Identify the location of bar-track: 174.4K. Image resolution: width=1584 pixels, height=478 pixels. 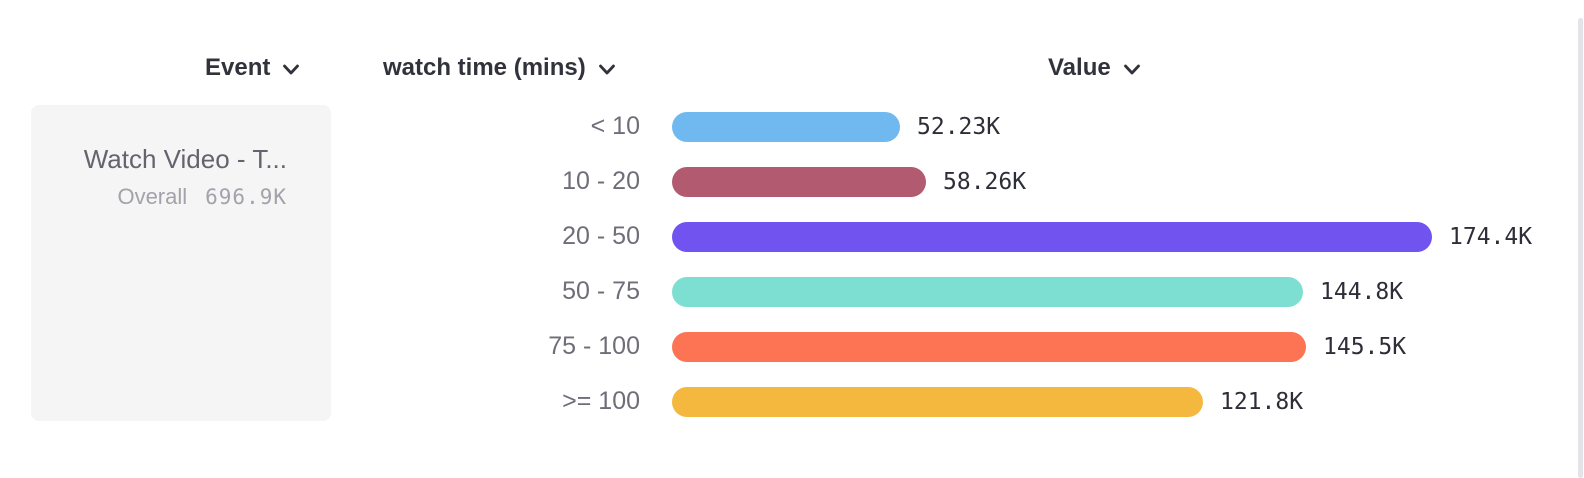
(1102, 236).